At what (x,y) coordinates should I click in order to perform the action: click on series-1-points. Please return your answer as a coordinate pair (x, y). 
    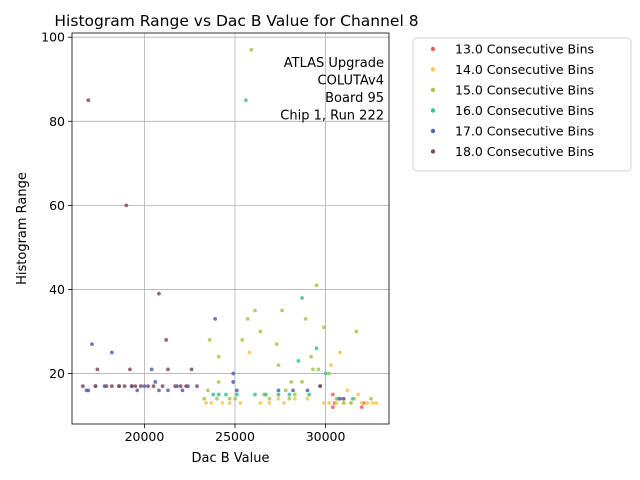
    Looking at the image, I should click on (348, 401).